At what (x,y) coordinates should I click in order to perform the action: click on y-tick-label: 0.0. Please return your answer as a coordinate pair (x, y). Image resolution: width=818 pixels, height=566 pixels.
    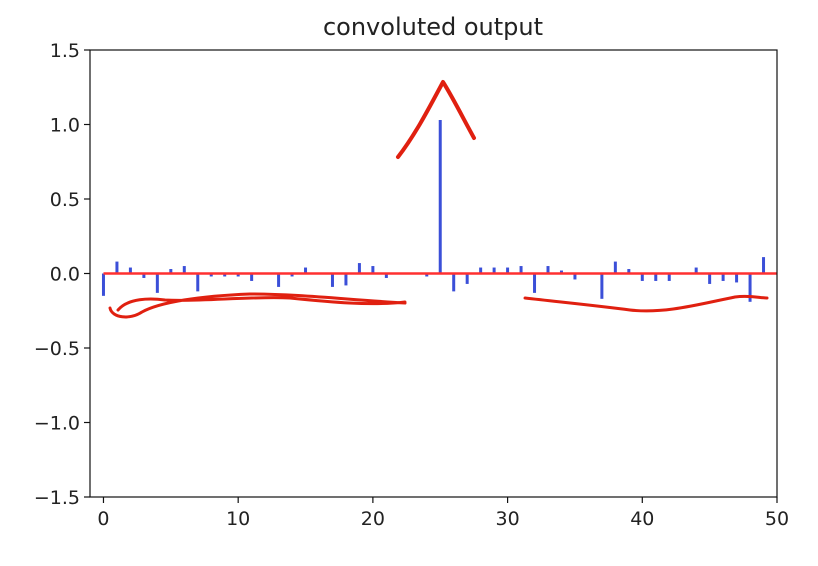
    Looking at the image, I should click on (65, 275).